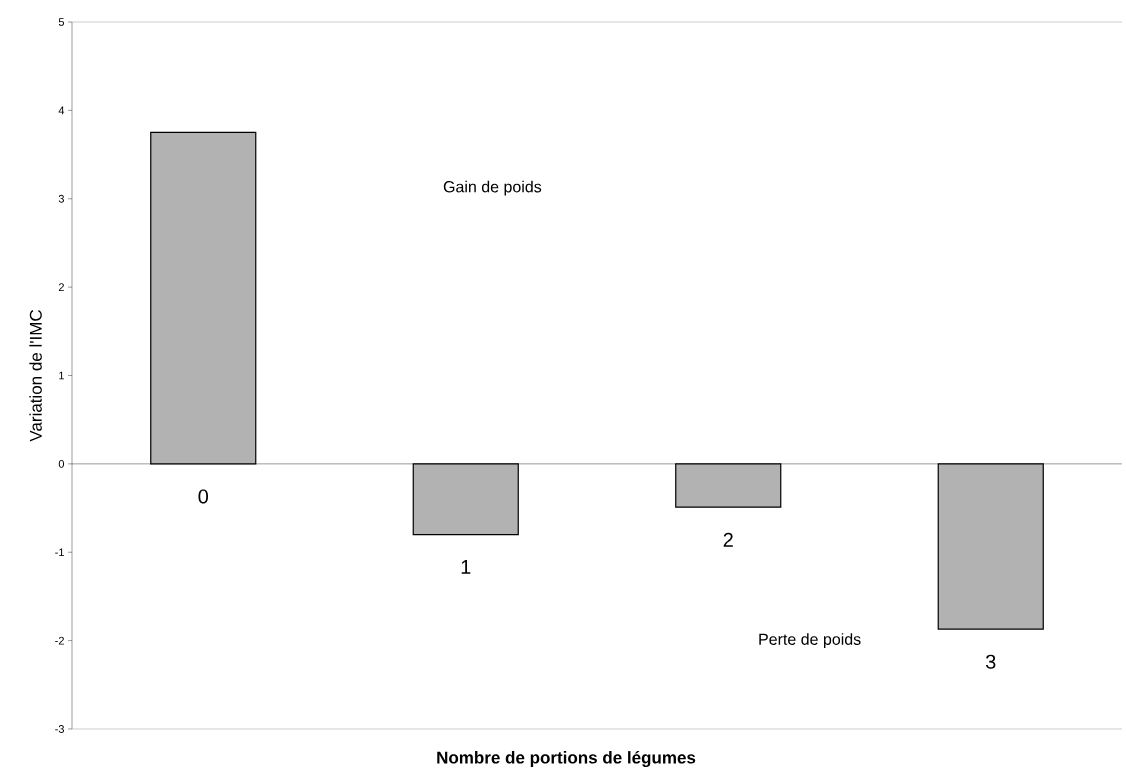 This screenshot has height=775, width=1126. What do you see at coordinates (35, 375) in the screenshot?
I see `y-axis-title: Variation de l'IMC` at bounding box center [35, 375].